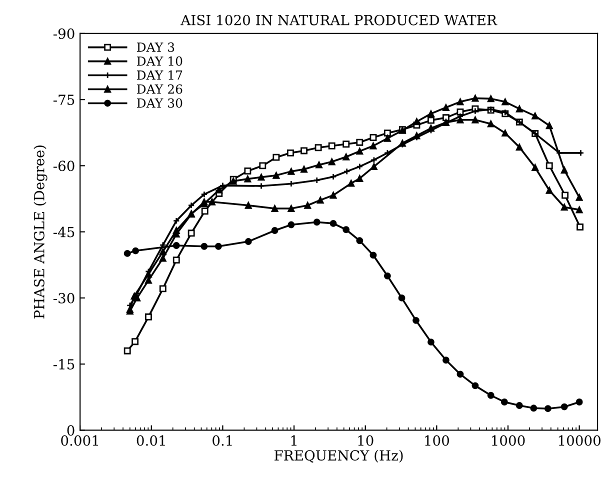 This screenshot has height=478, width=616. Describe the element at coordinates (159, 75) in the screenshot. I see `legend-label: DAY 17` at that location.